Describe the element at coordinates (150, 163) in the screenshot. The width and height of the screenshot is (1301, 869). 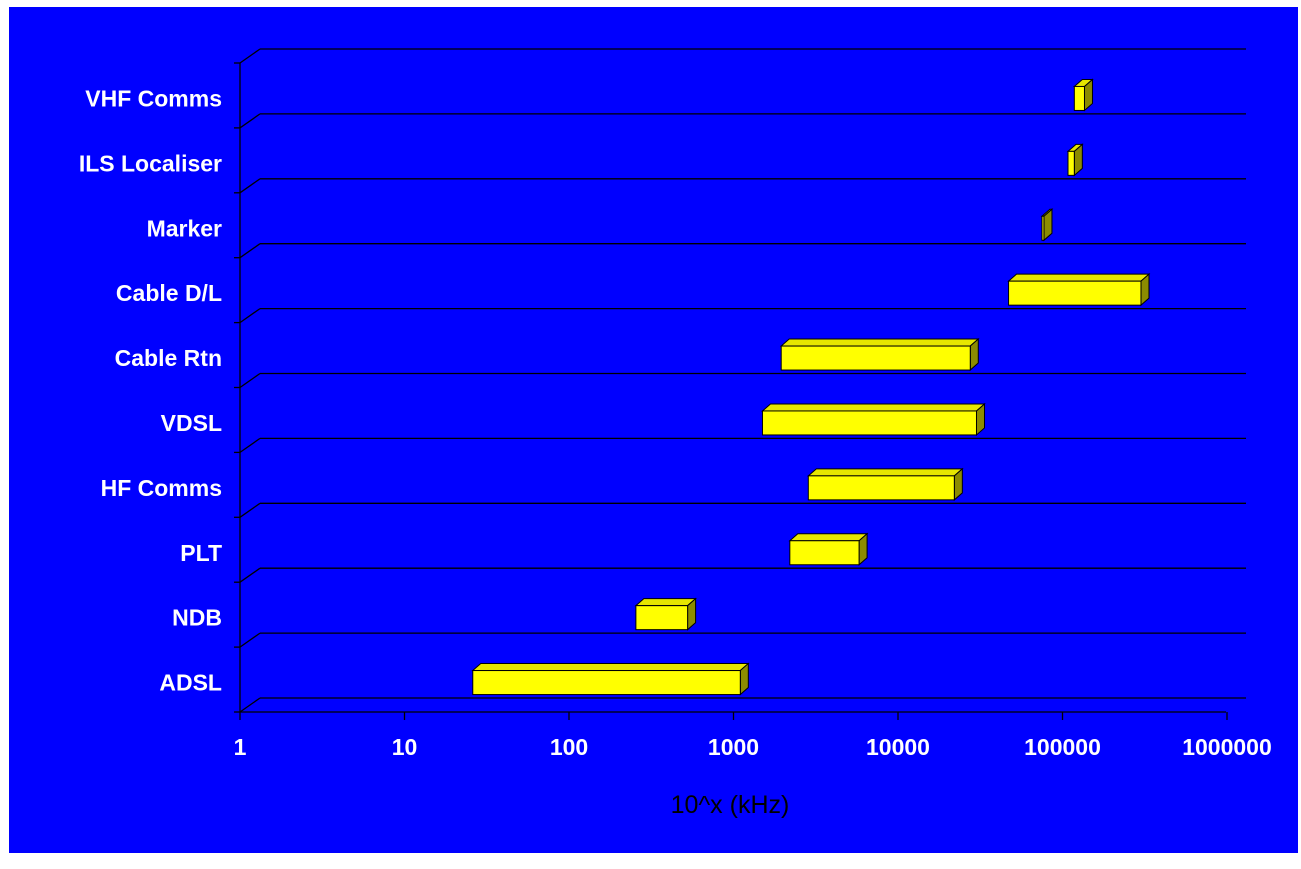
I see `category-label: ILS Localiser` at that location.